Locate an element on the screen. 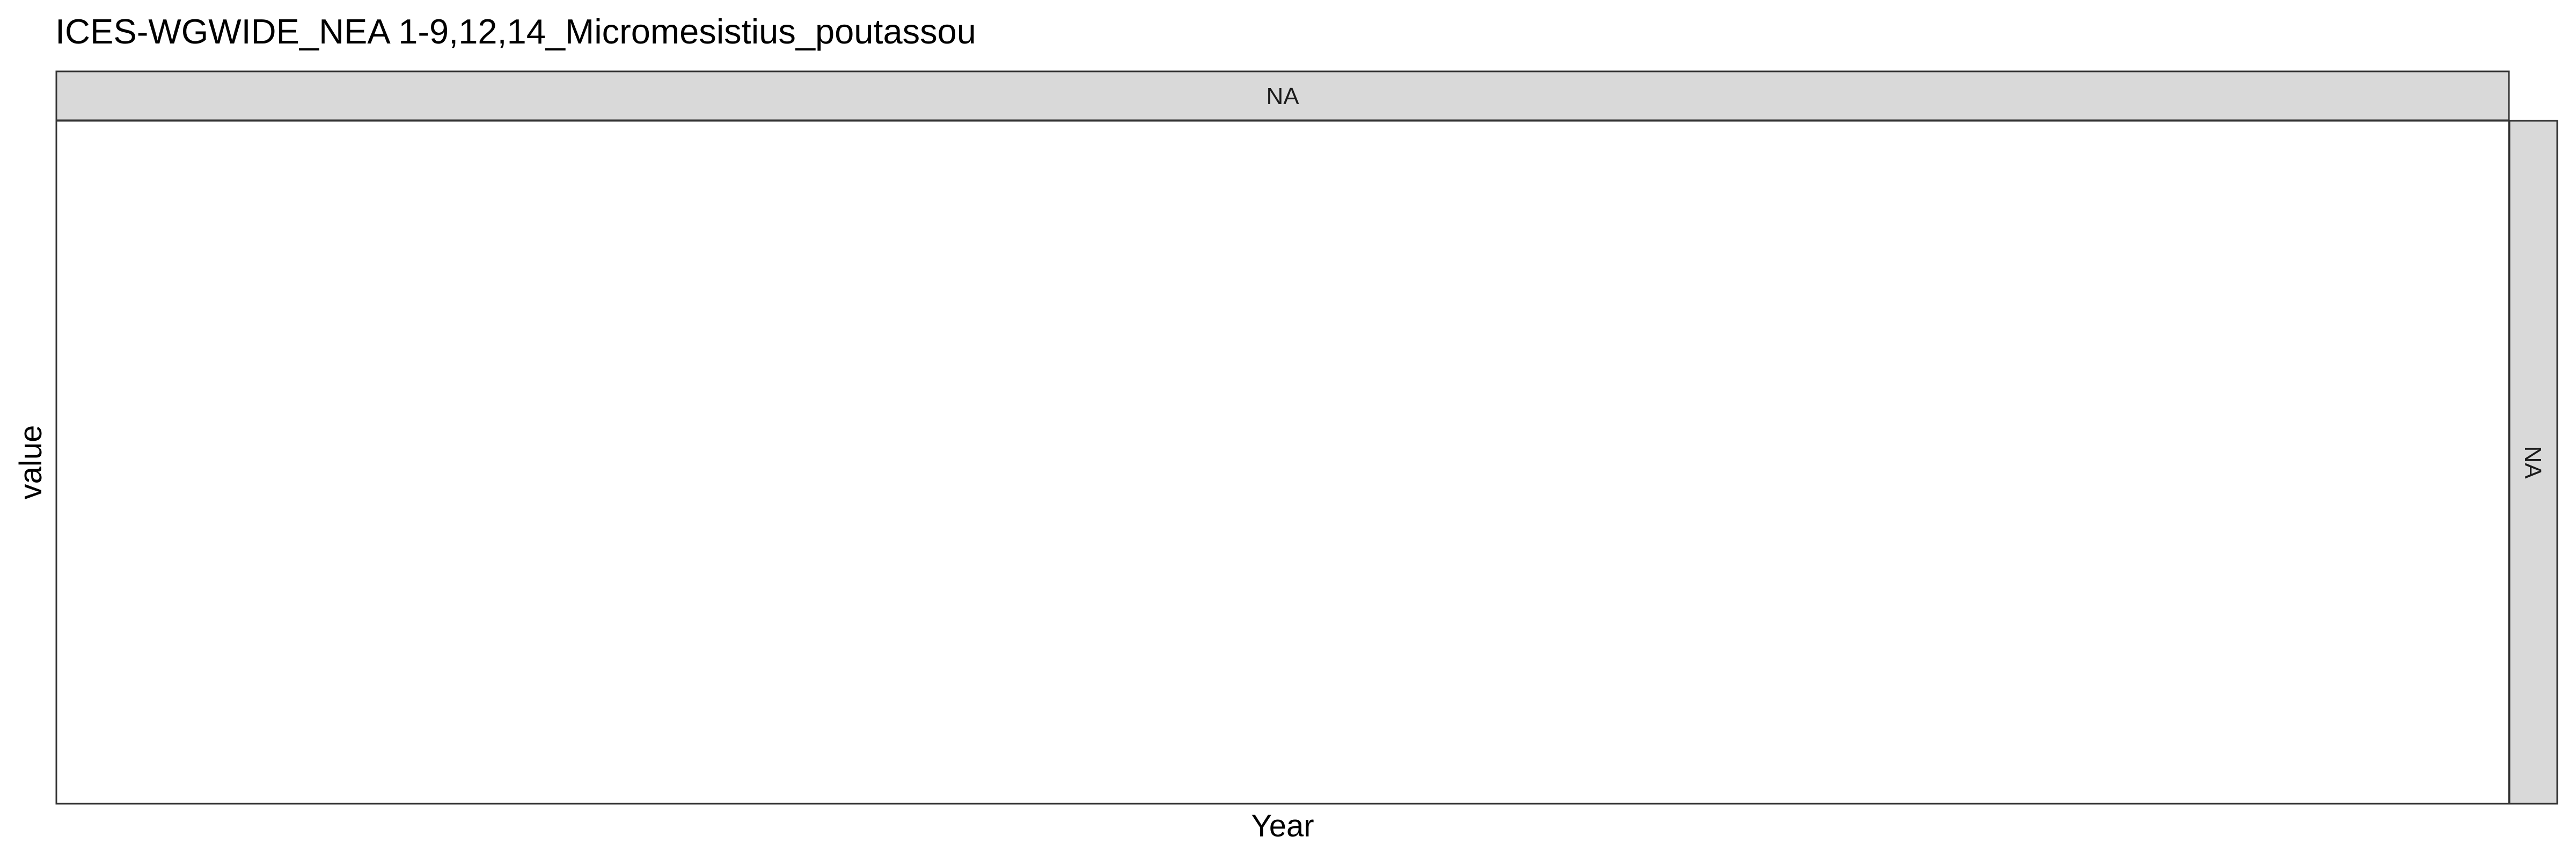  column-facet-strip: NA is located at coordinates (1282, 95).